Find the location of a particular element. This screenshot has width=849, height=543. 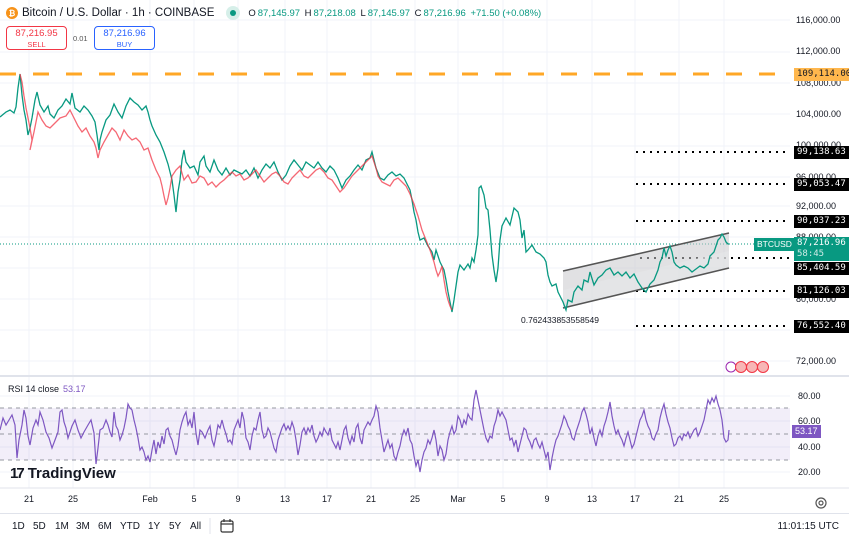

range-1m: 1M is located at coordinates (62, 526).